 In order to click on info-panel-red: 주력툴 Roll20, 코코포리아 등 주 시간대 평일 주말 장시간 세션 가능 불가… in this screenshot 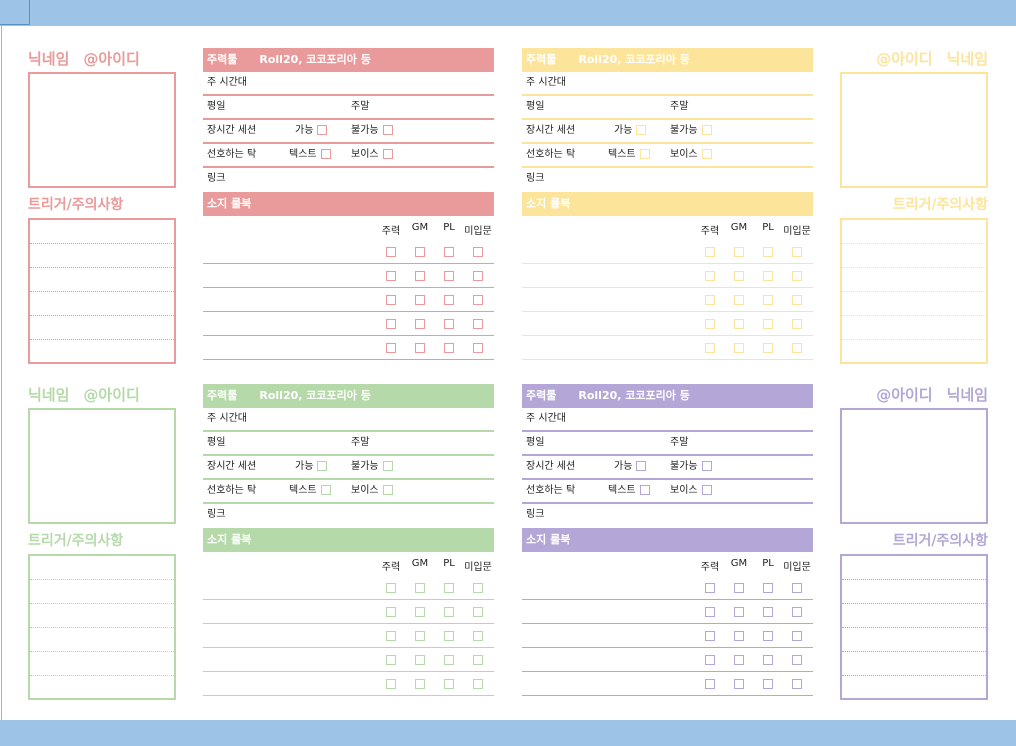, I will do `click(348, 204)`.